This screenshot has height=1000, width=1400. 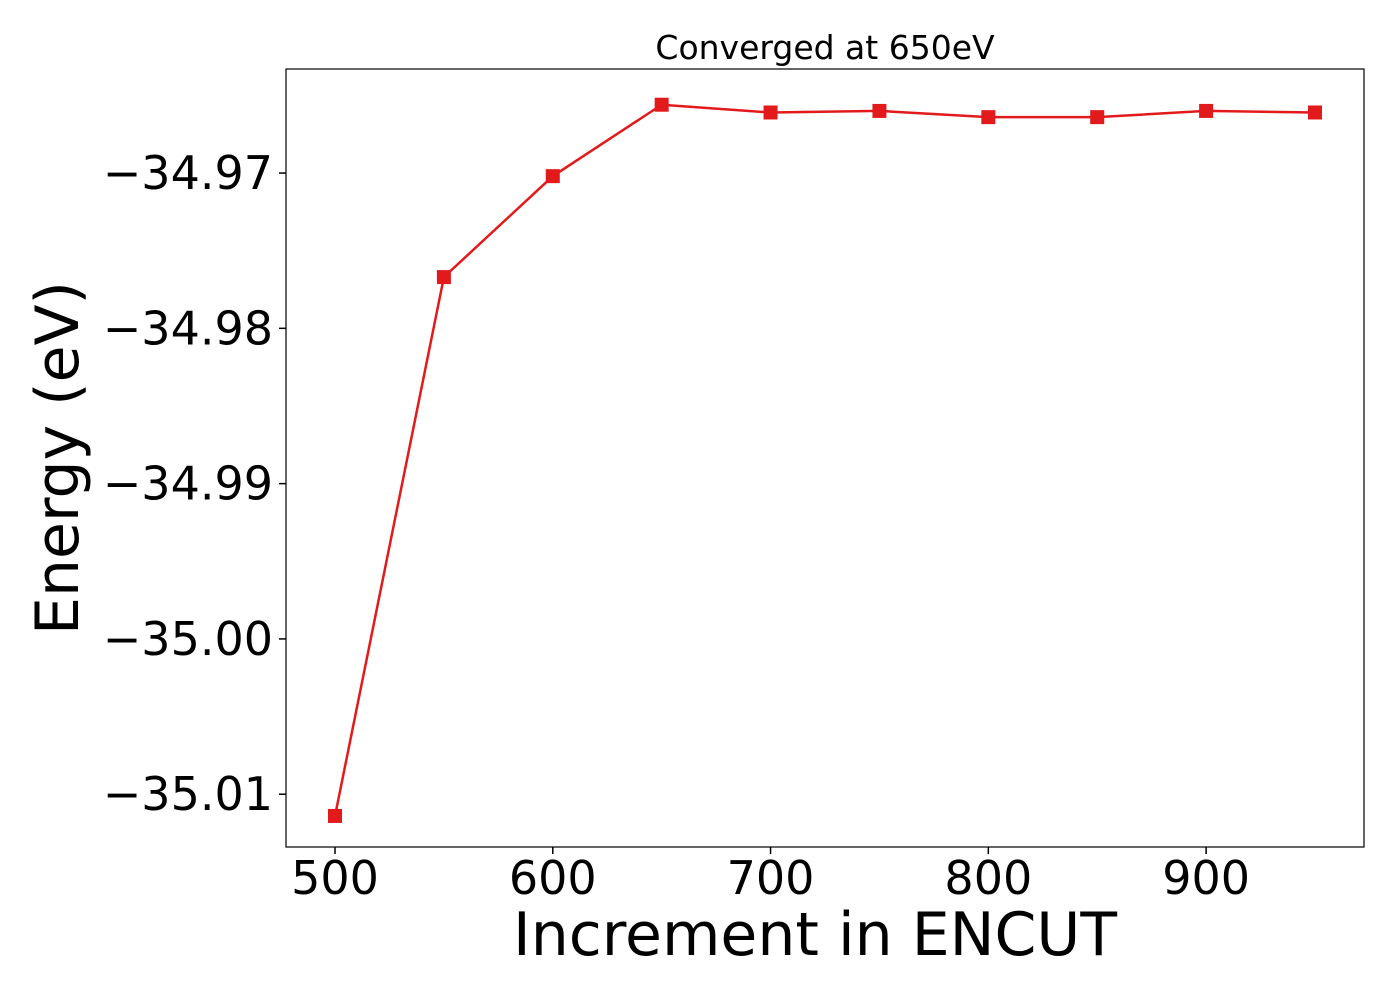 What do you see at coordinates (815, 935) in the screenshot?
I see `x-axis-label: Increment in ENCUT` at bounding box center [815, 935].